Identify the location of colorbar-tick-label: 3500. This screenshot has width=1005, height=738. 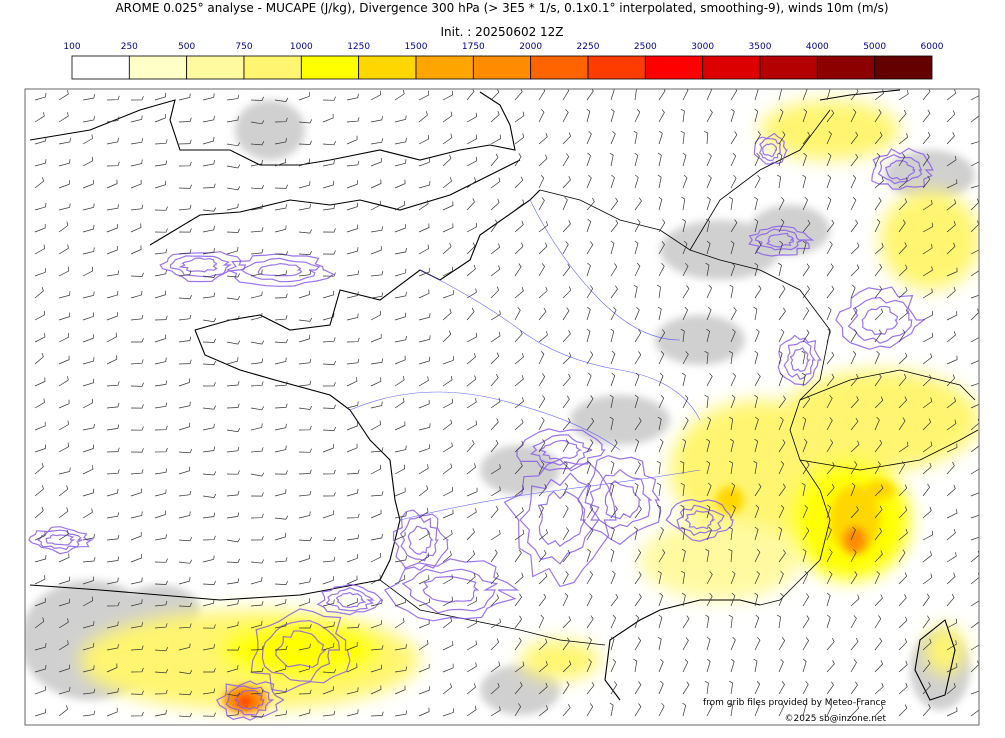
(760, 47).